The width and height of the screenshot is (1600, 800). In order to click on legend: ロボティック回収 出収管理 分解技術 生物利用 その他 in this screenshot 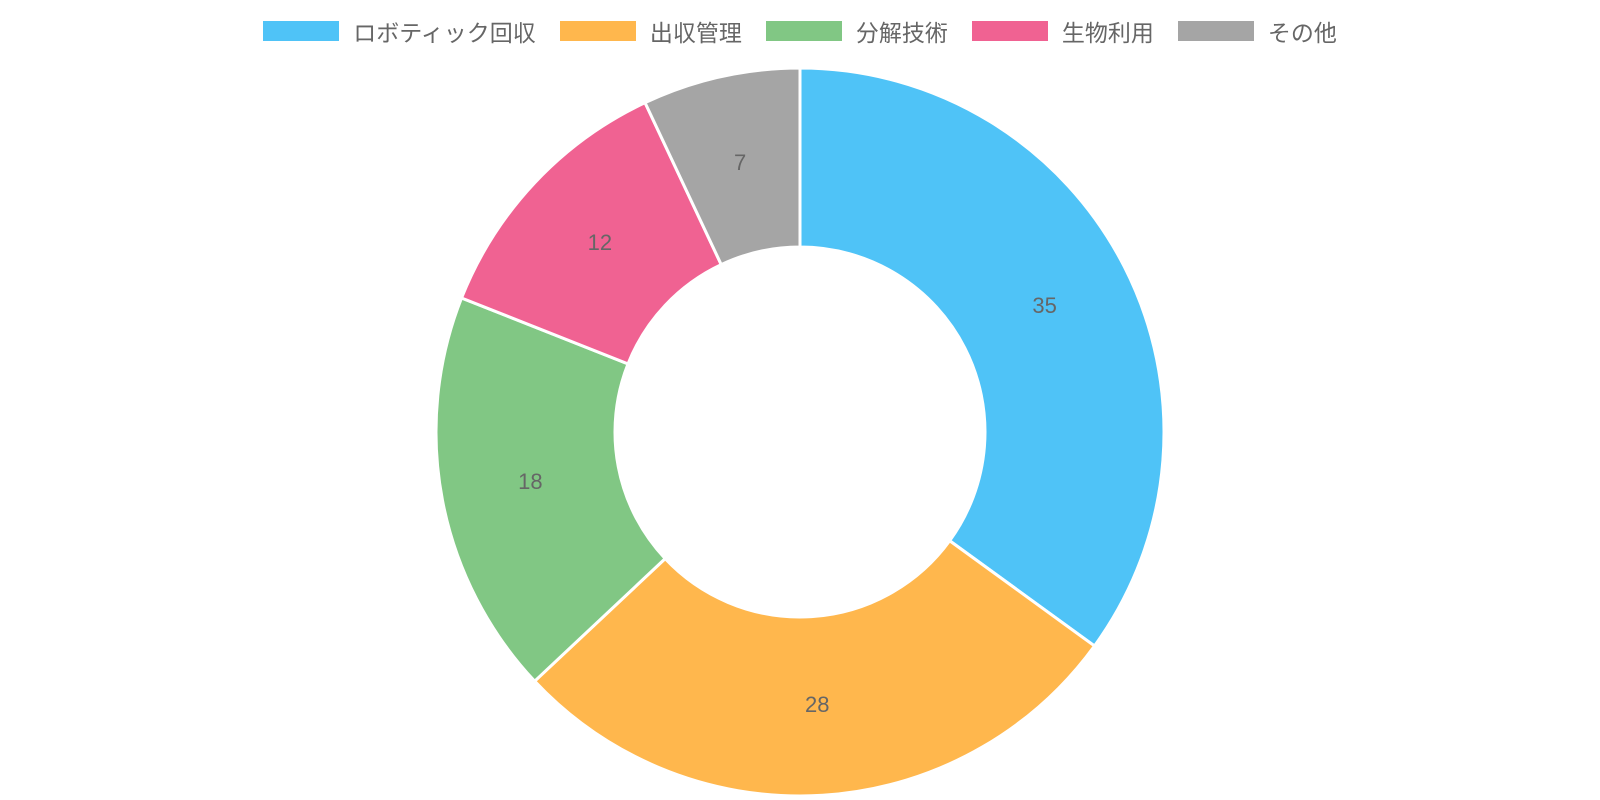, I will do `click(800, 31)`.